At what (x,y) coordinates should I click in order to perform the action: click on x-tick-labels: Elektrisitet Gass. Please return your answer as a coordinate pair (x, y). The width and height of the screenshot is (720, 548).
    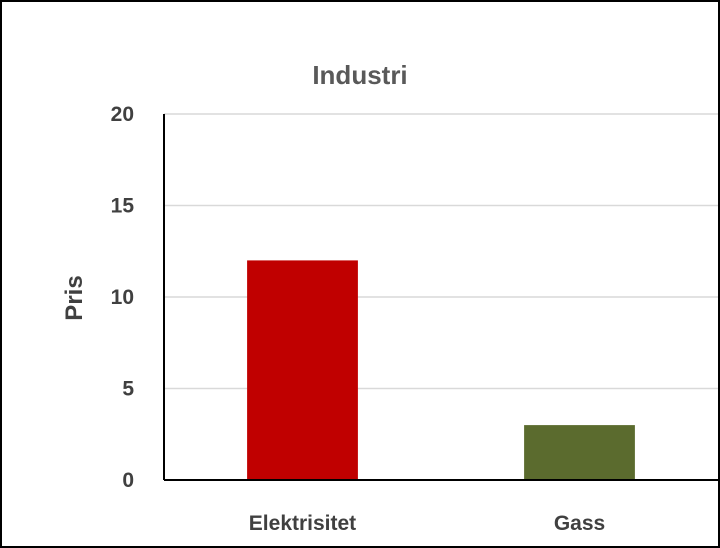
    Looking at the image, I should click on (427, 523).